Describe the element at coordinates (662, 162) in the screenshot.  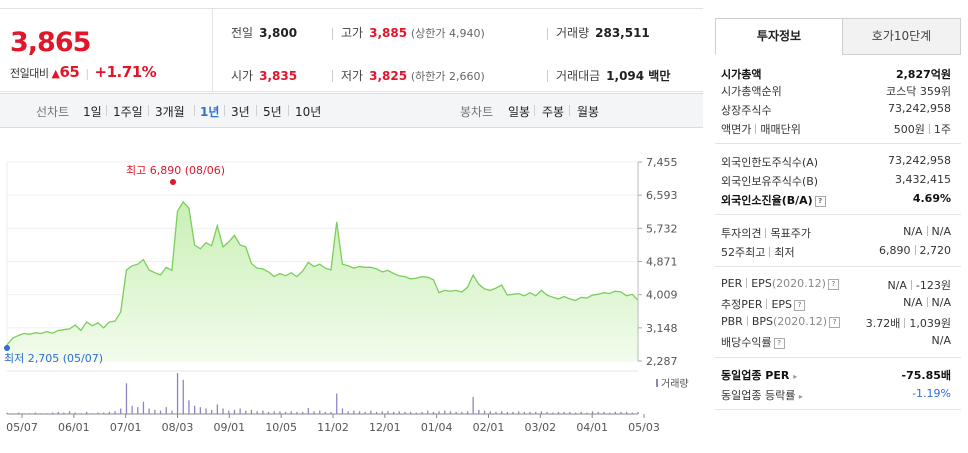
I see `y-tick-label: 7,455` at that location.